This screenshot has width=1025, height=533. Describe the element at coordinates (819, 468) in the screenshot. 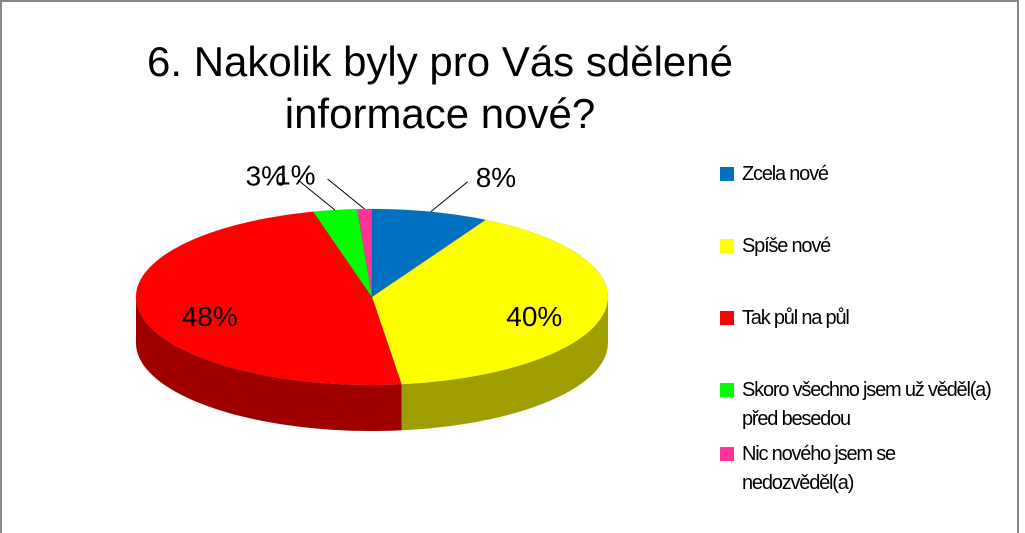

I see `legend-label: Nic nového jsem se nedozvěděl(a)` at that location.